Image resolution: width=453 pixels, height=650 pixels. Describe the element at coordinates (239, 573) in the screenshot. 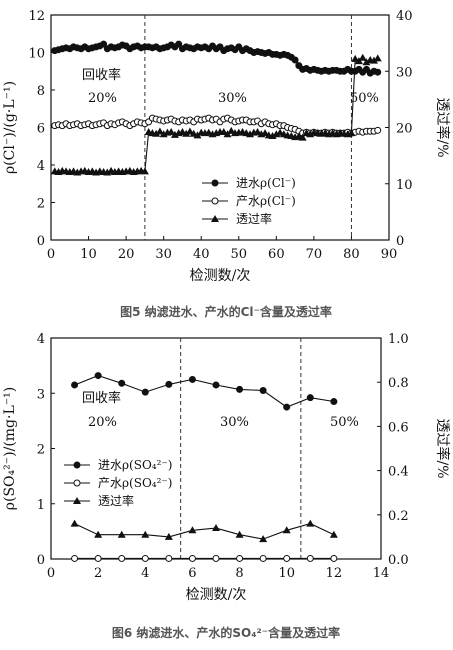

I see `x-tick-label: 8` at that location.